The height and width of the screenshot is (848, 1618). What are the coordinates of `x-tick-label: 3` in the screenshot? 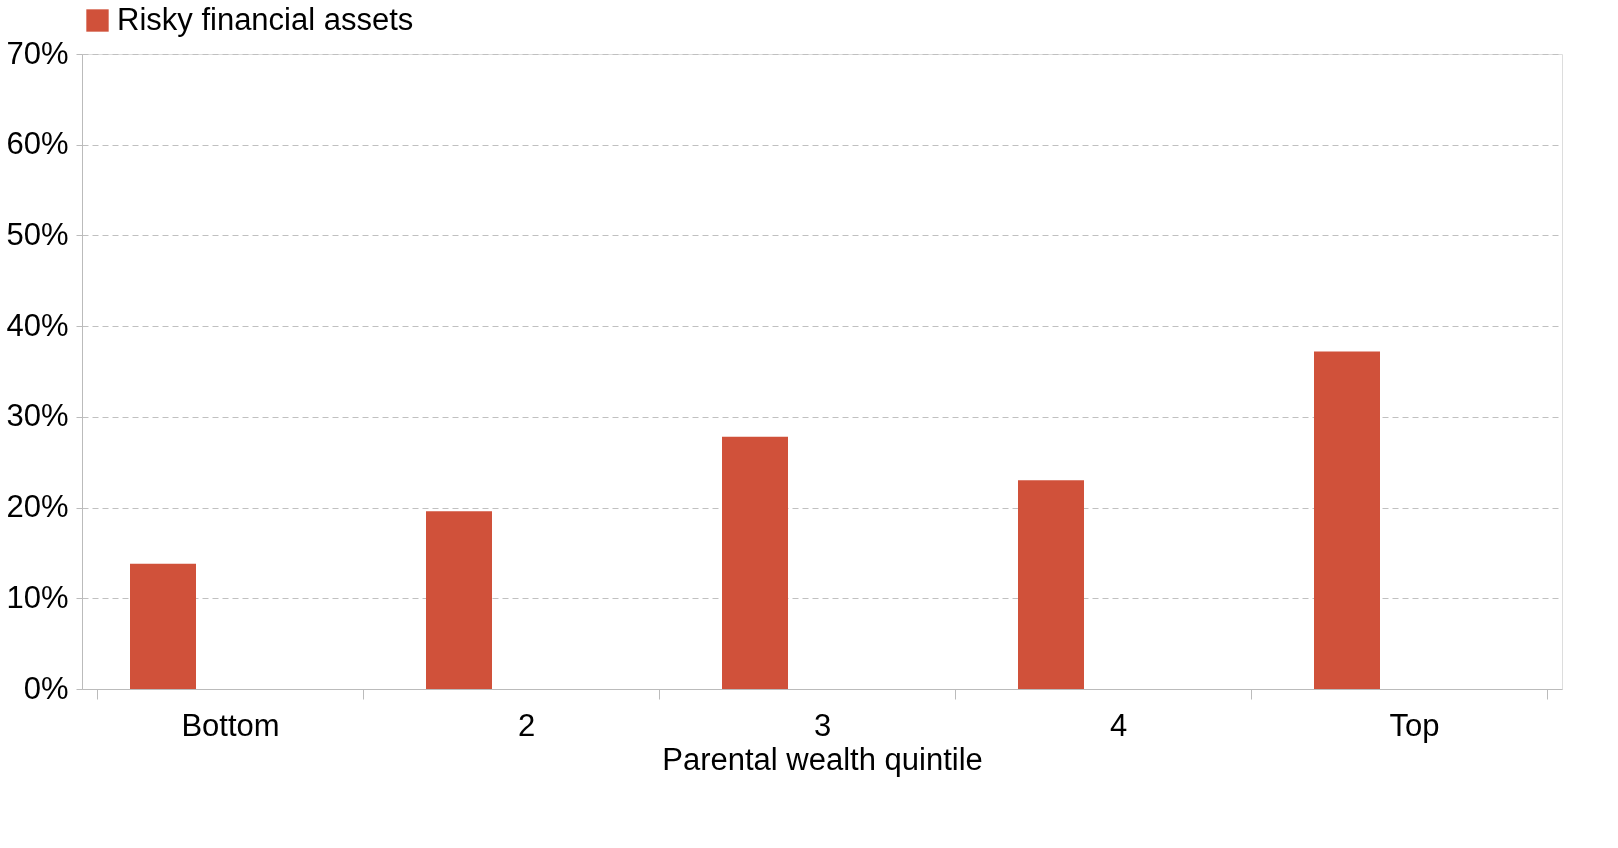 It's located at (822, 725).